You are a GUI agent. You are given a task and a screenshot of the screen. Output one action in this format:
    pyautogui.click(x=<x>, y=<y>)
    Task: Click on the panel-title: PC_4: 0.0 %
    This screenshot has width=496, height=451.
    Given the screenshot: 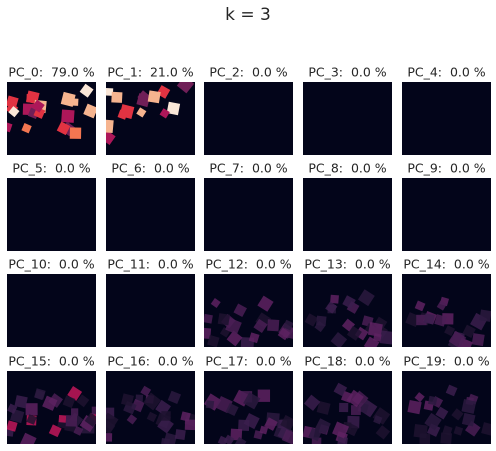 What is the action you would take?
    pyautogui.click(x=446, y=72)
    